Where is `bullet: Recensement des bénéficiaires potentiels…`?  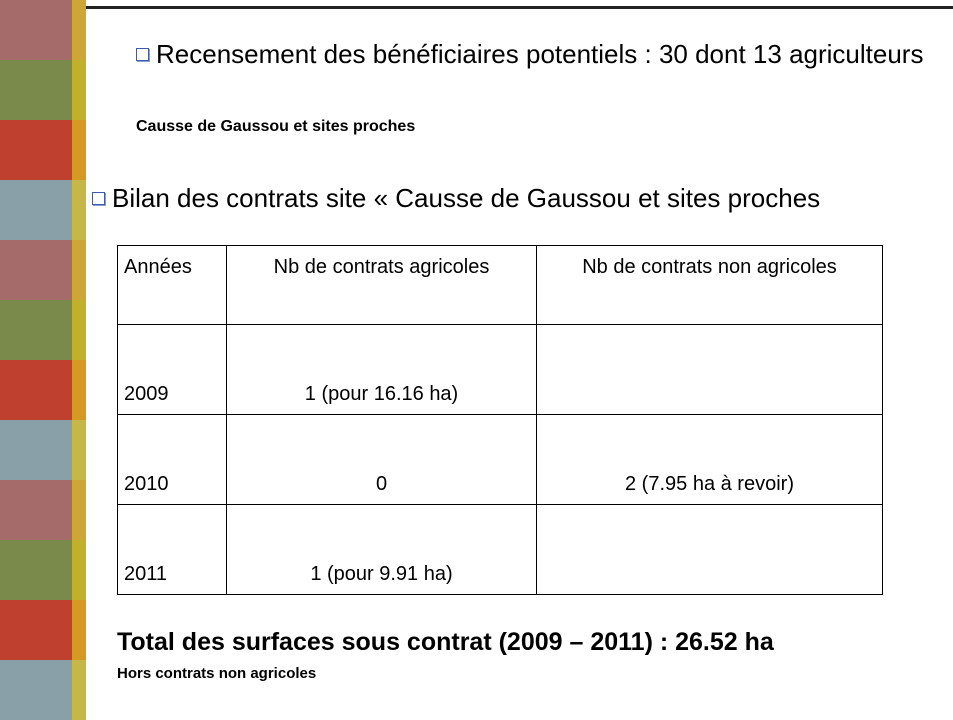 bullet: Recensement des bénéficiaires potentiels… is located at coordinates (541, 54).